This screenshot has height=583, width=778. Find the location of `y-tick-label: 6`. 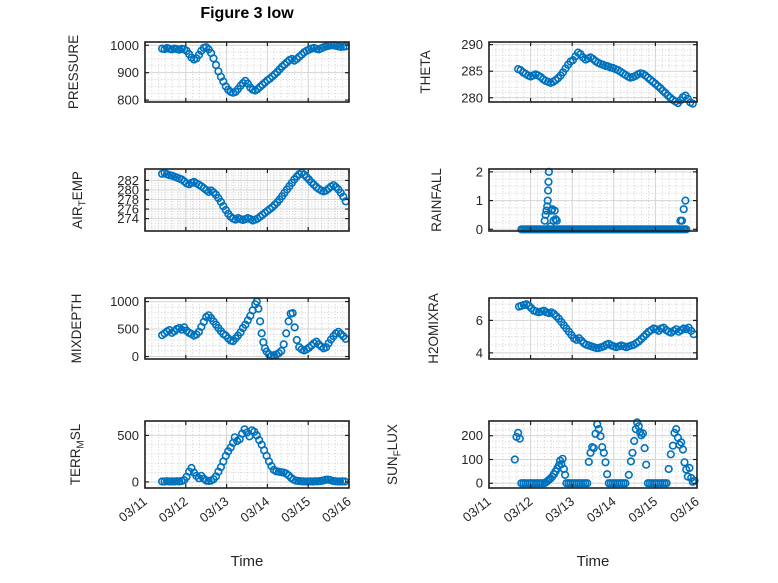

y-tick-label: 6 is located at coordinates (479, 320).